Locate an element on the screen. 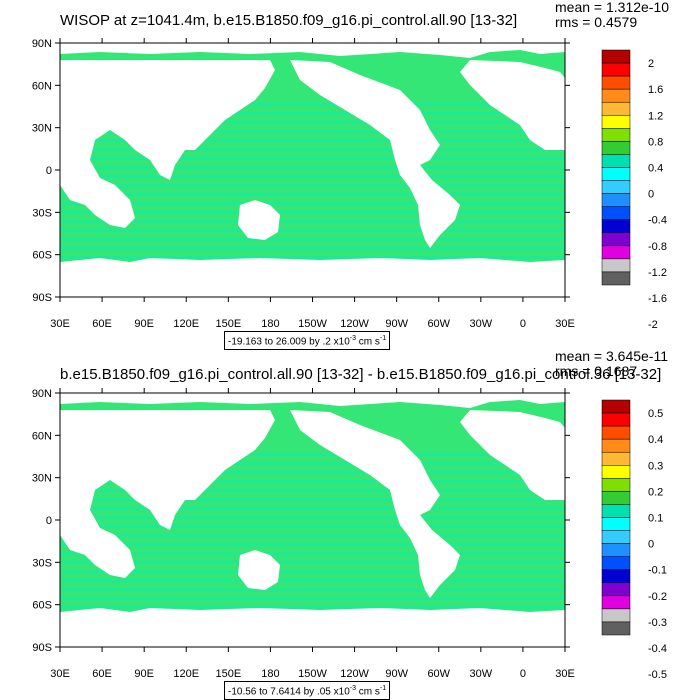 The image size is (700, 700). lat-label: 60N is located at coordinates (42, 86).